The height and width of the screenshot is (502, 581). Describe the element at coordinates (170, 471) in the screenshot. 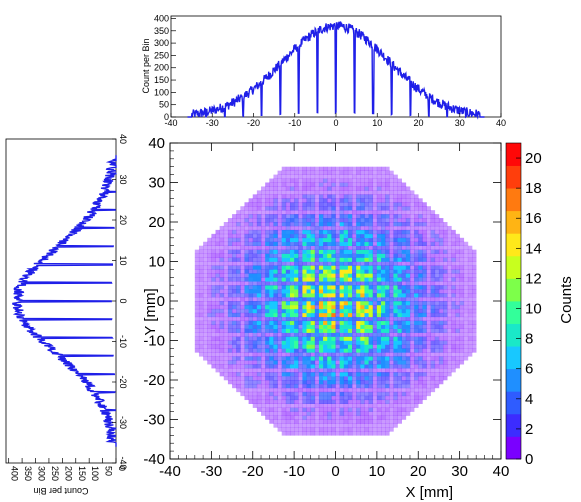

I see `main-x-tick-label: -40` at that location.